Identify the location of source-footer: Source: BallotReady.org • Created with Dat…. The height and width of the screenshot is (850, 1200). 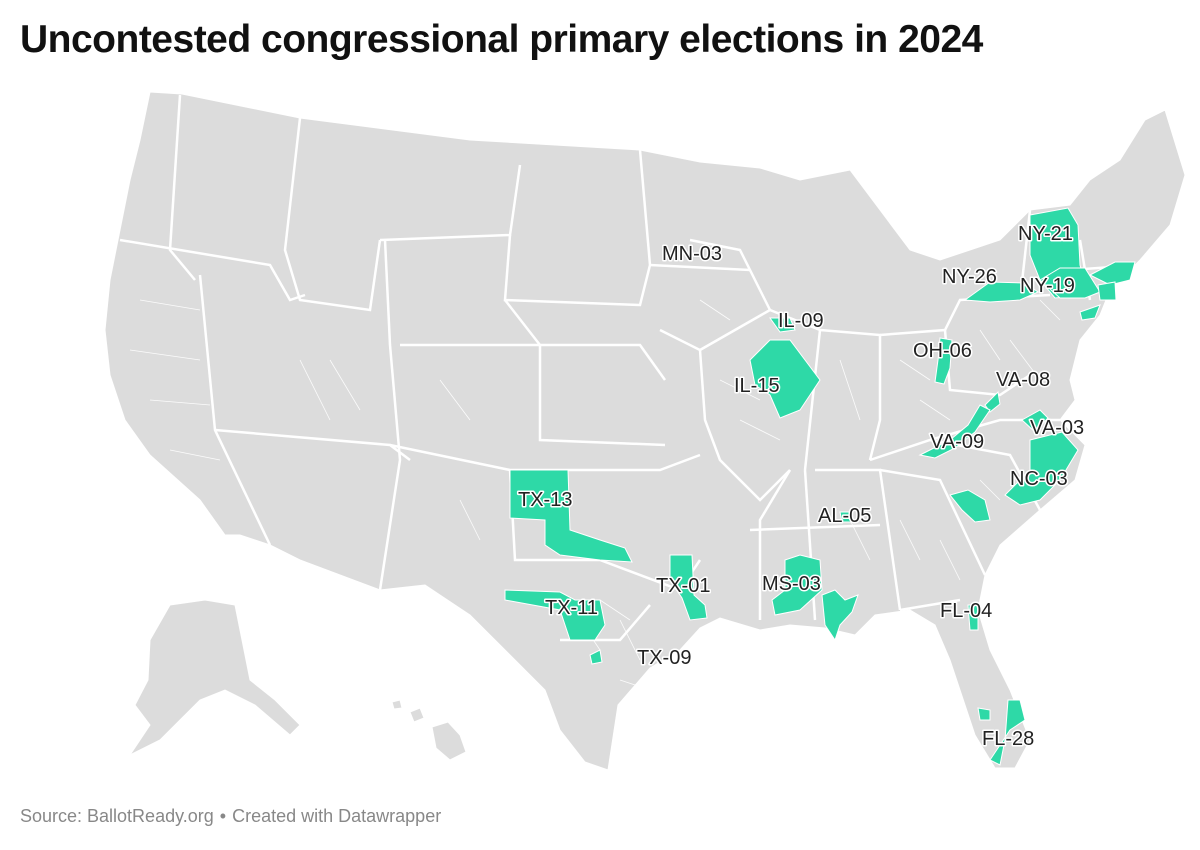
(230, 816).